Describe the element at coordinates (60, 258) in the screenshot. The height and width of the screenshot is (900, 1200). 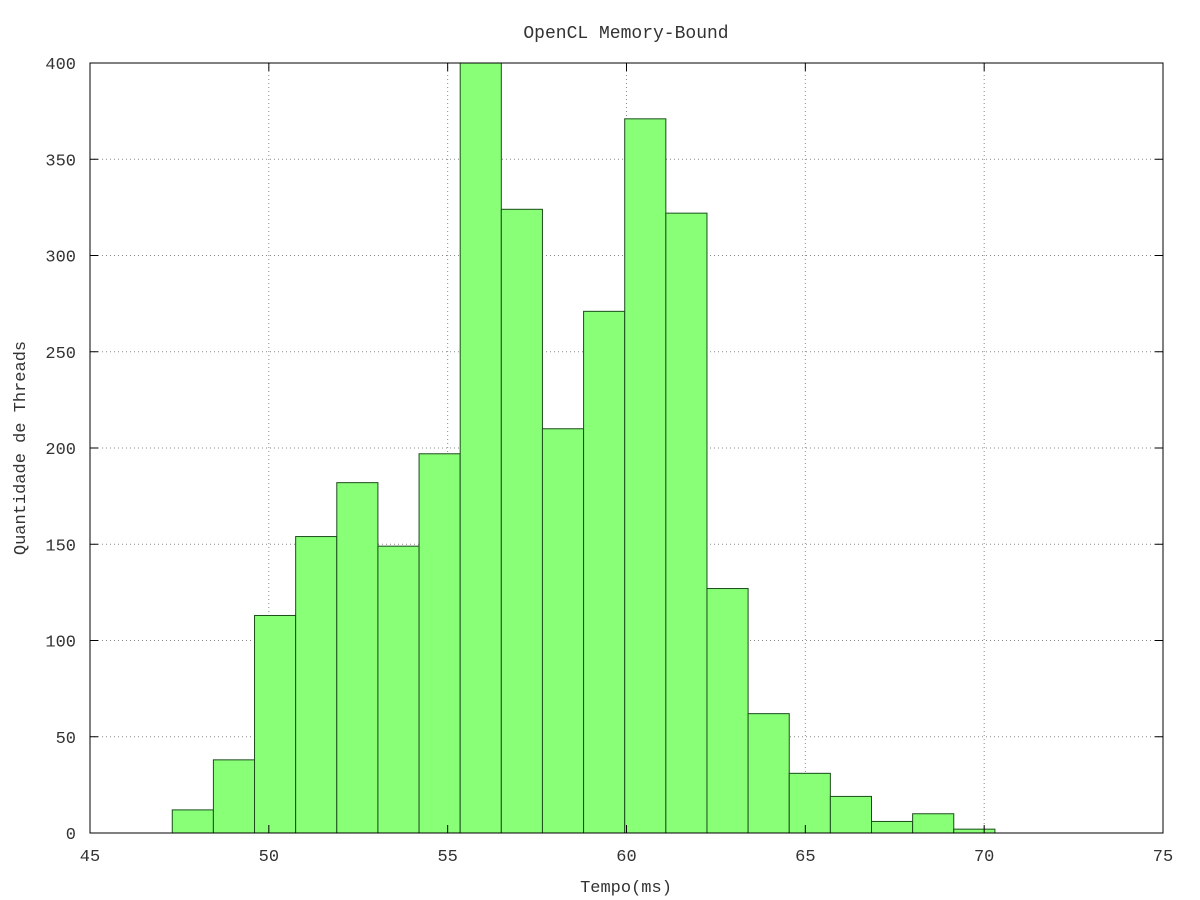
I see `y-tick-label: 300` at that location.